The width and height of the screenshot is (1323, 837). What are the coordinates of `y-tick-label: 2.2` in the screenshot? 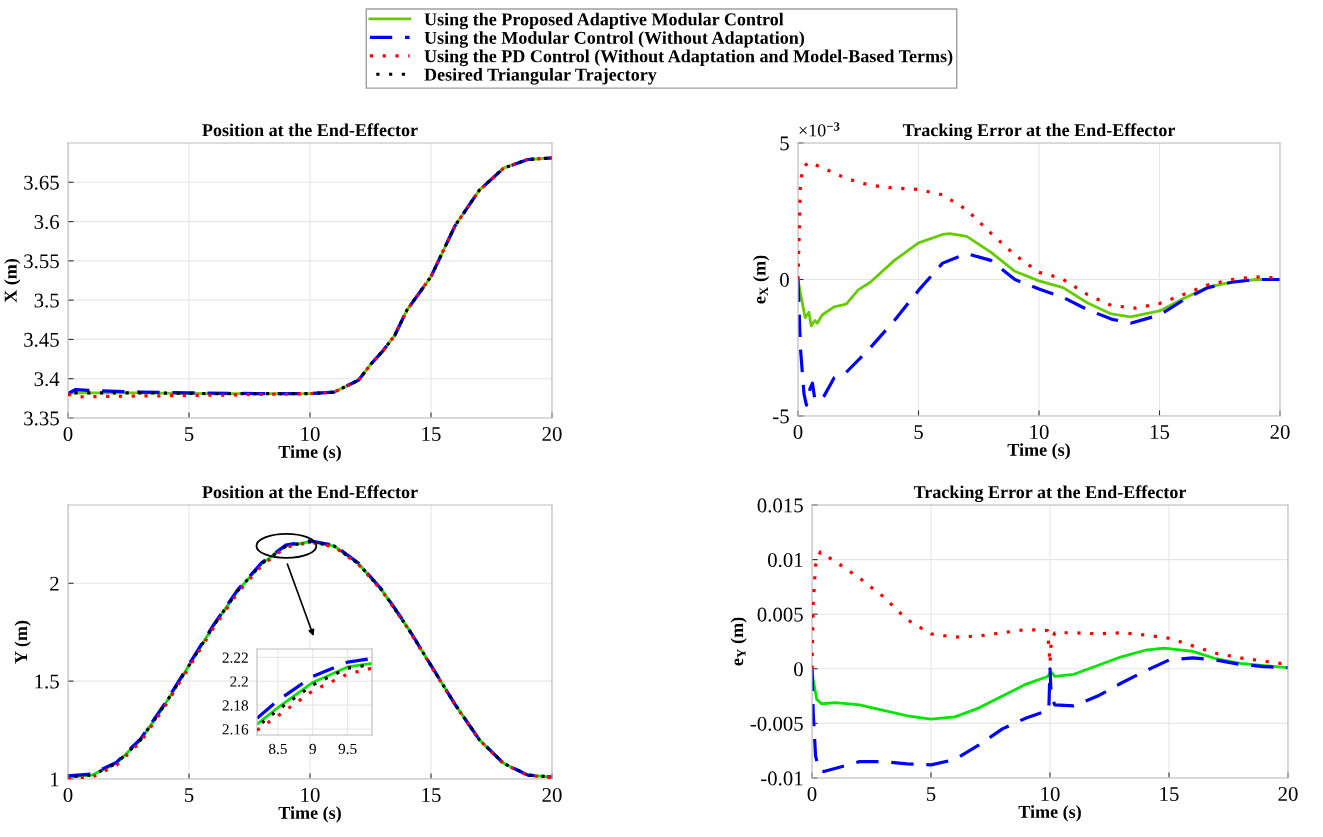 It's located at (239, 681).